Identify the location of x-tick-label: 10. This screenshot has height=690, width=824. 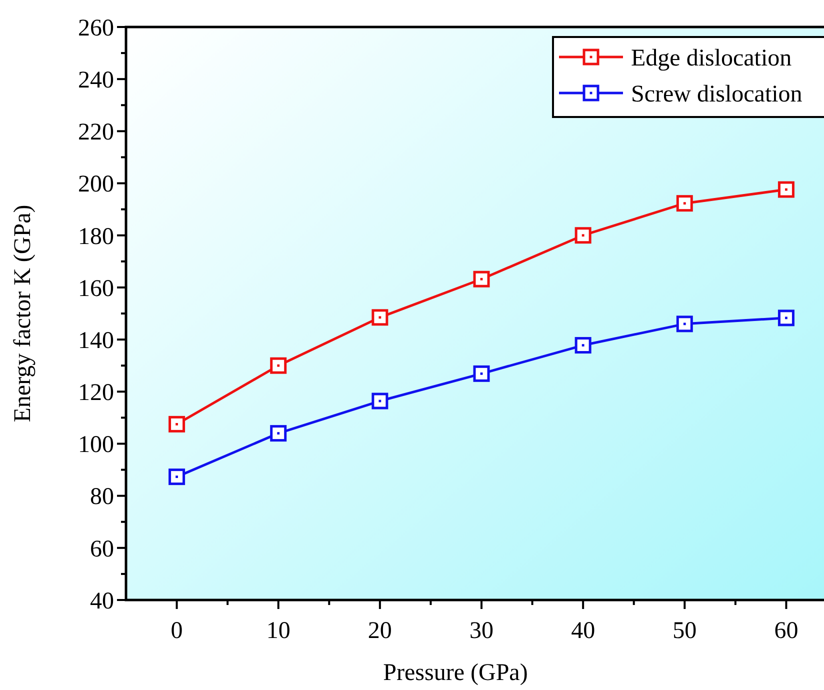
(278, 631).